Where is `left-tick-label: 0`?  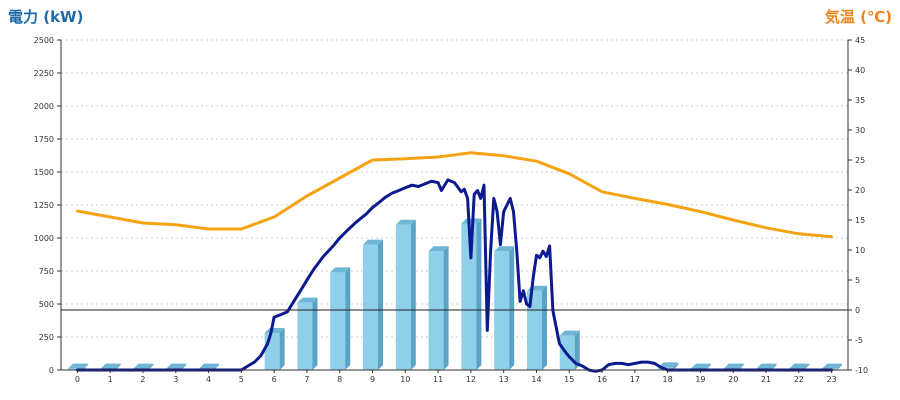
left-tick-label: 0 is located at coordinates (51, 370).